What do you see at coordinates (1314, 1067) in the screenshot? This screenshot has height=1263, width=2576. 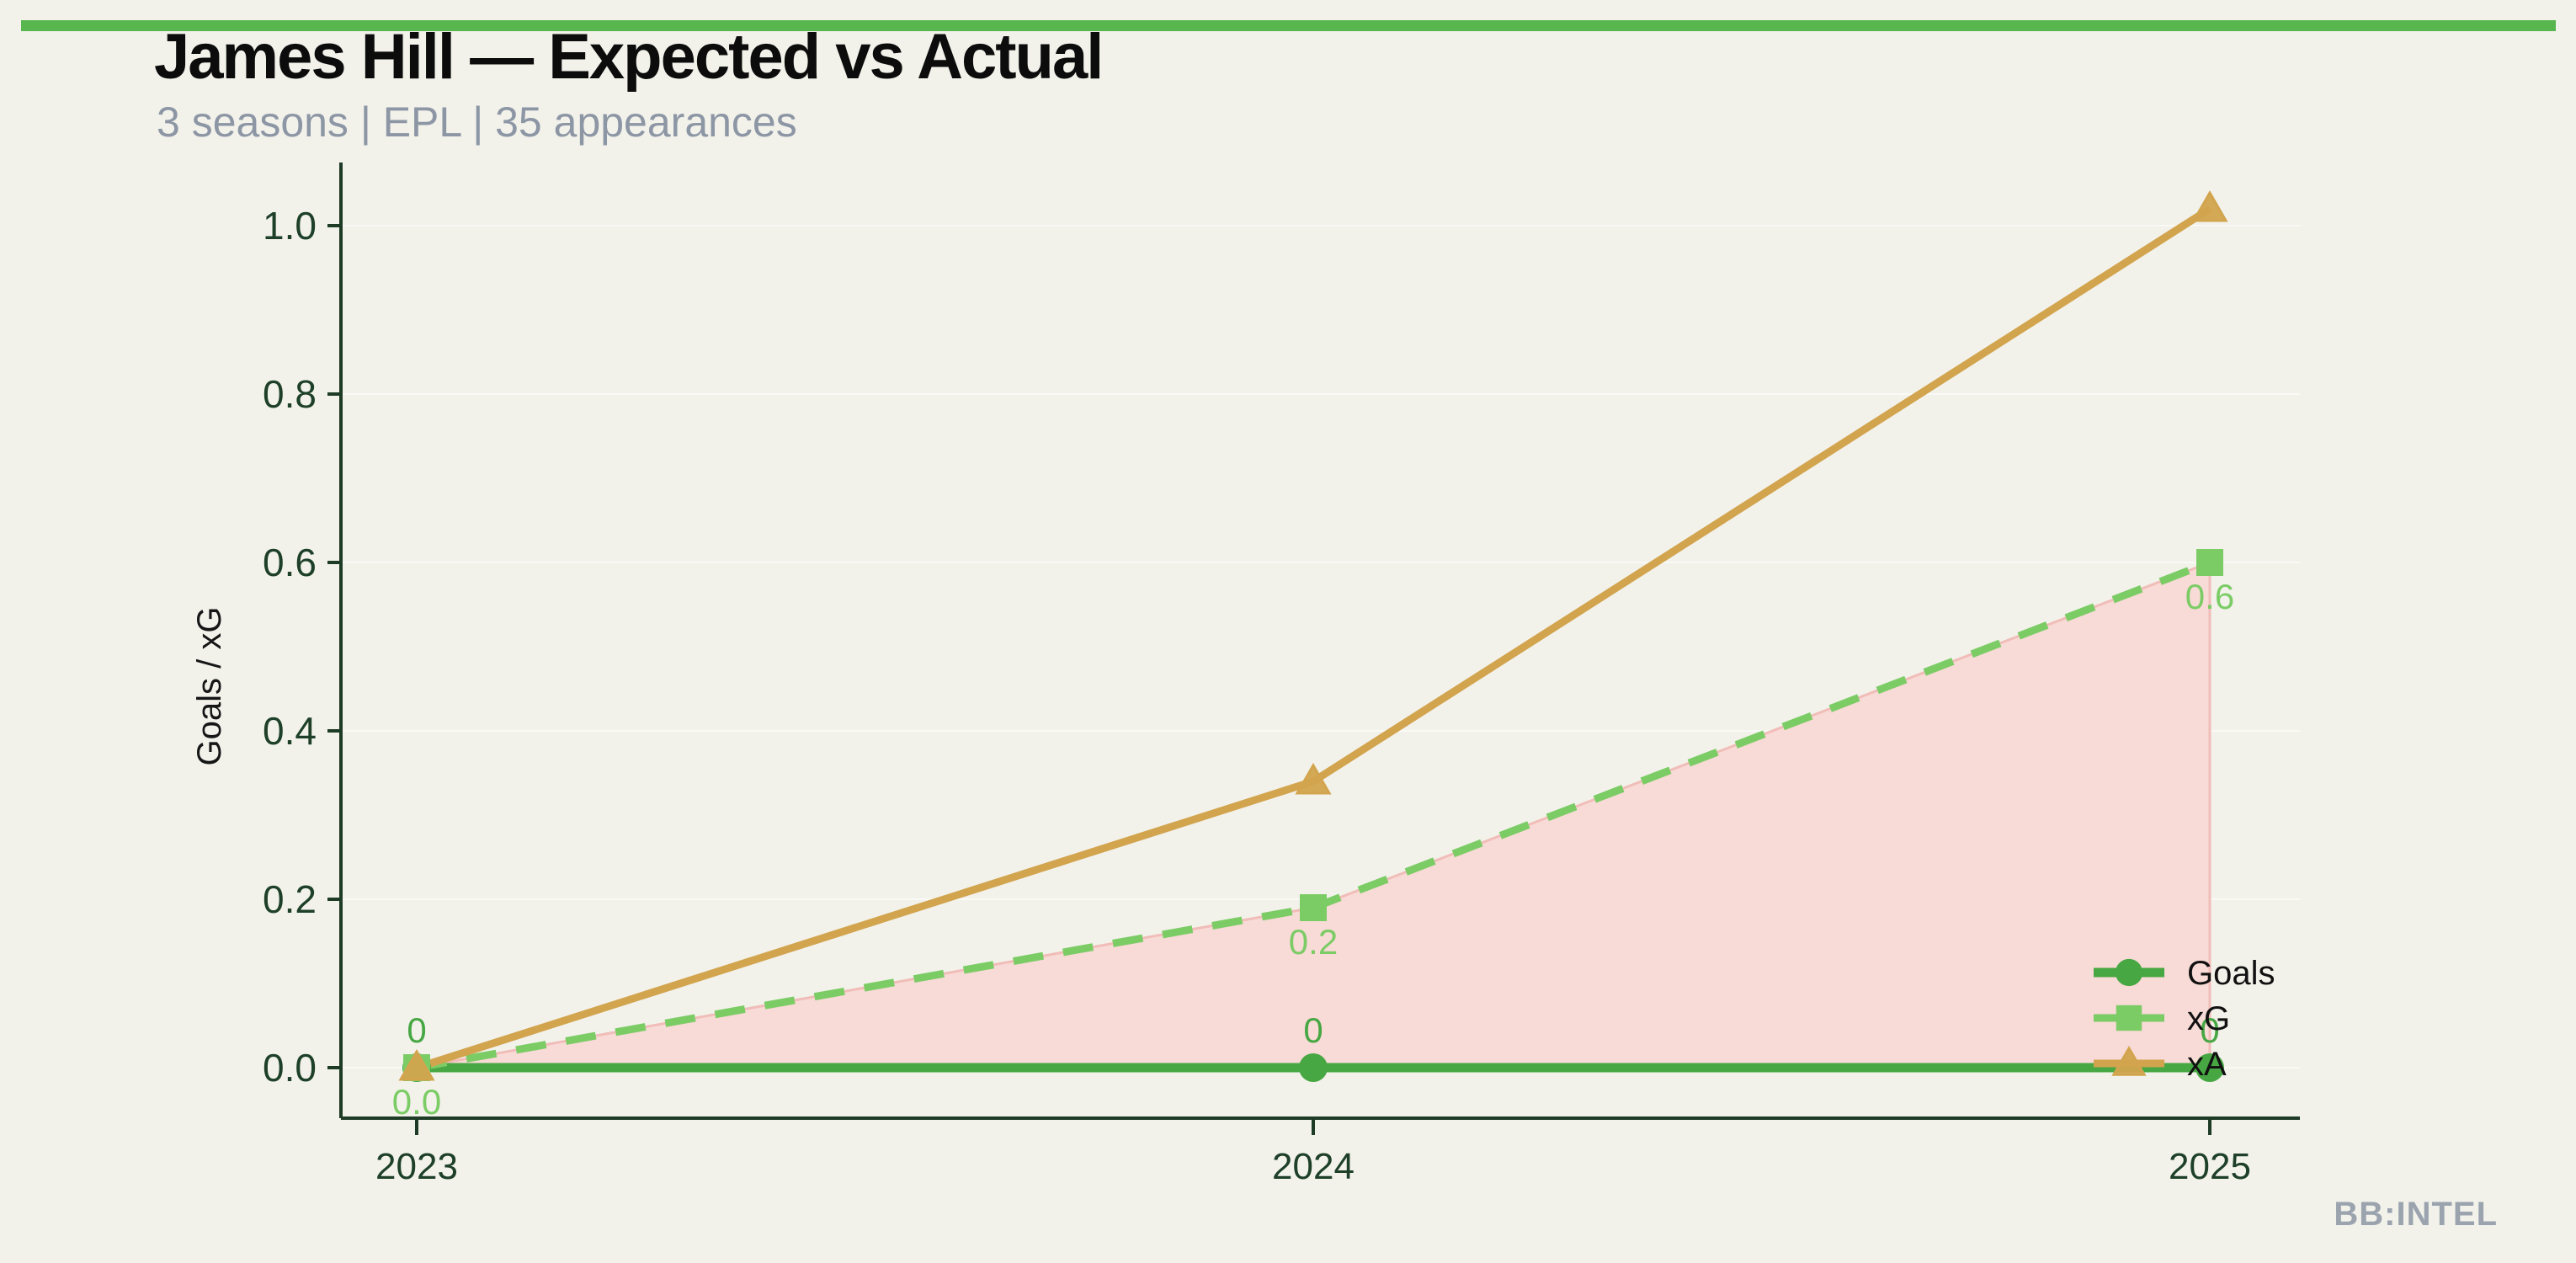 I see `goals-marker-2024` at bounding box center [1314, 1067].